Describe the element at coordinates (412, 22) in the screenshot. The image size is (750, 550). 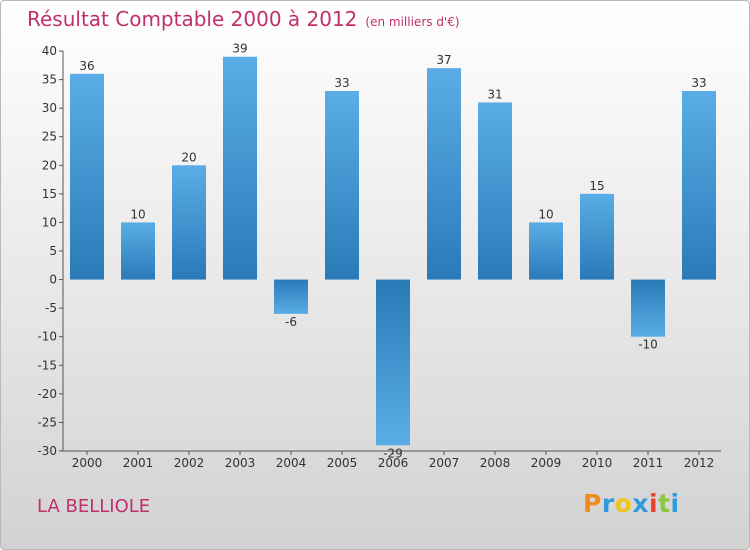
I see `chart-subtitle: (en milliers d'€)` at that location.